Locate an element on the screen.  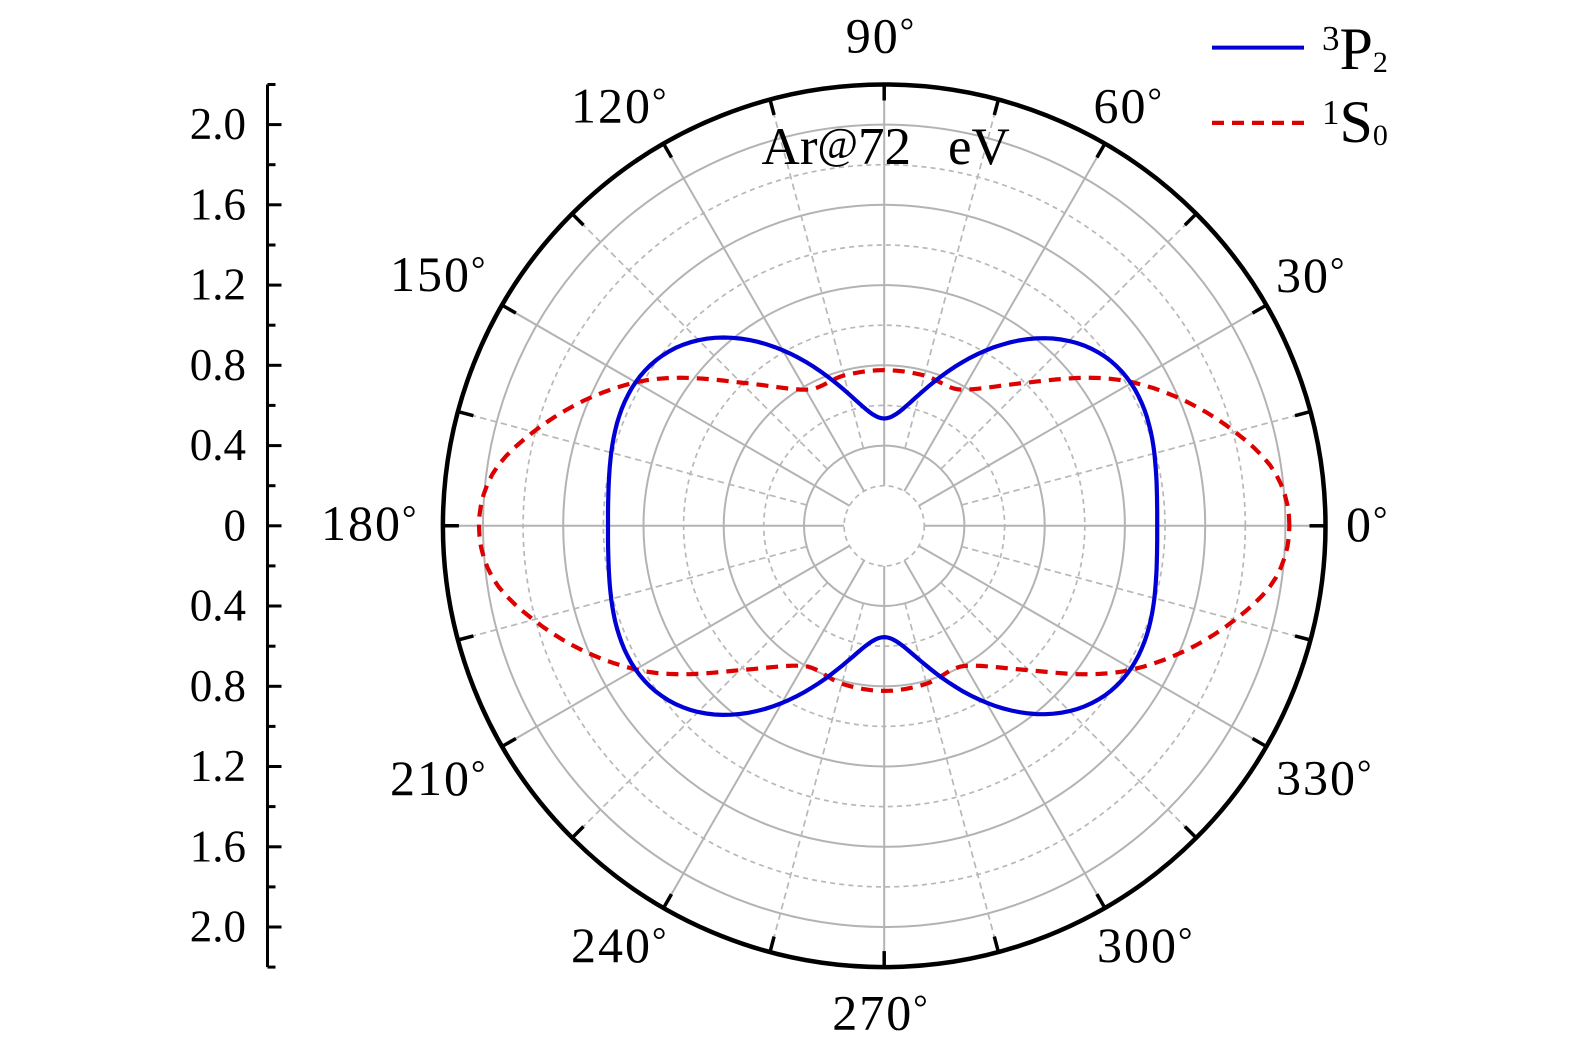
svg-text: 0 is located at coordinates (235, 525).